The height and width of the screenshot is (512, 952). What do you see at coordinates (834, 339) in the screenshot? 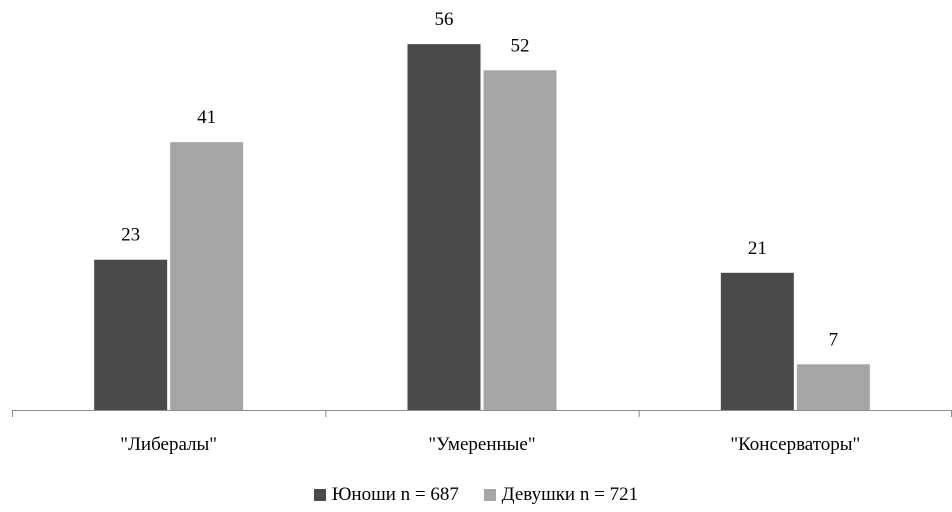
I see `data-label-2-3: 7` at bounding box center [834, 339].